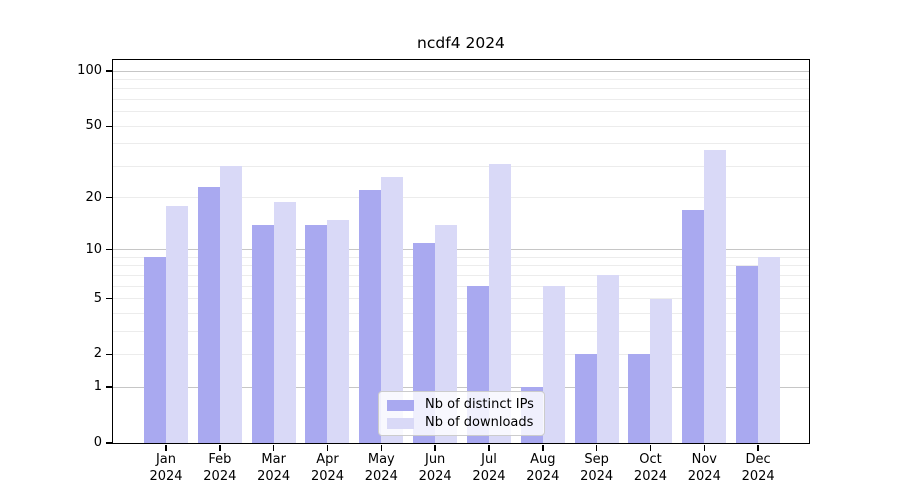 This screenshot has width=900, height=500. I want to click on legend-item-distinct-ips: Nb of distinct IPs, so click(461, 405).